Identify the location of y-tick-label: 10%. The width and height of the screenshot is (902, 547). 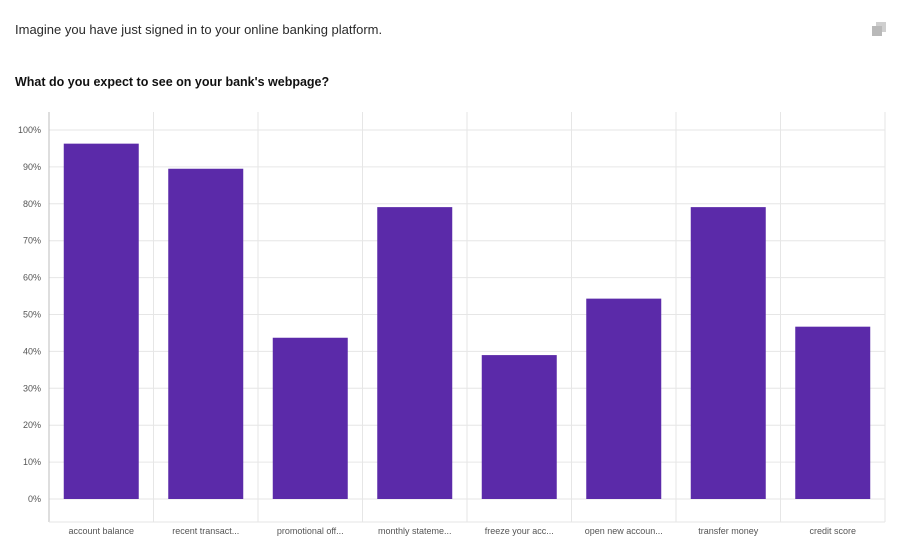
(32, 462).